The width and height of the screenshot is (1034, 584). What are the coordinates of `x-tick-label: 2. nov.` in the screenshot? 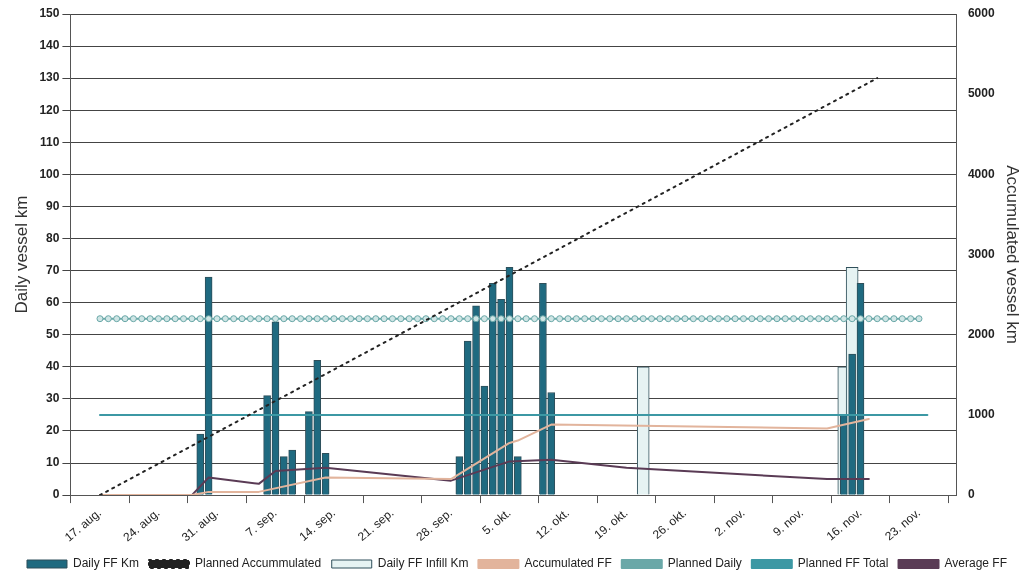 It's located at (729, 522).